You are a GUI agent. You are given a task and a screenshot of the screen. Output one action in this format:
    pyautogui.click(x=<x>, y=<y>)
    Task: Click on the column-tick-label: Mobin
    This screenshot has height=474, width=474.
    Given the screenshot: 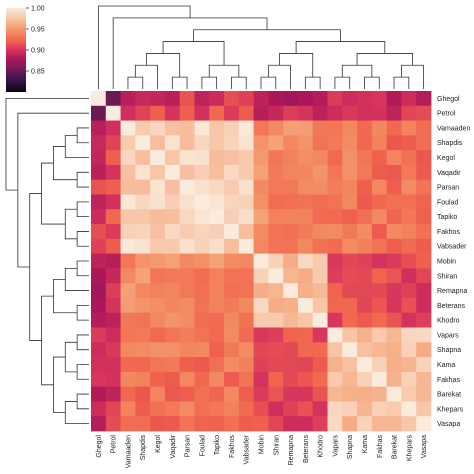 What is the action you would take?
    pyautogui.click(x=262, y=444)
    